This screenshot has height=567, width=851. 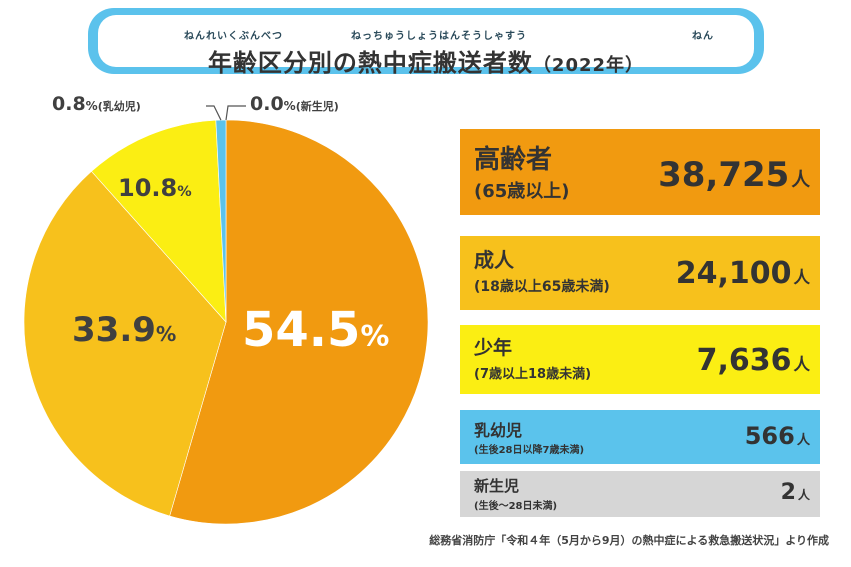 I want to click on slice-label-infant-pct: %, so click(x=91, y=106).